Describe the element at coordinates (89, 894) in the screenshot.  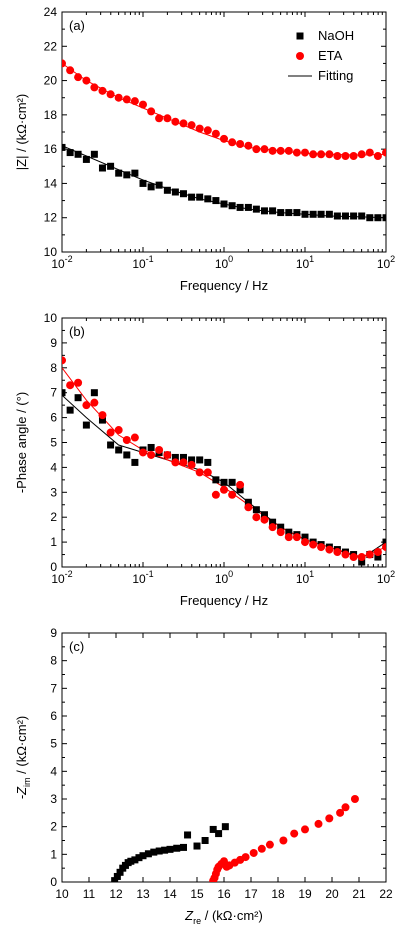
I see `x-tick-label: 11` at that location.